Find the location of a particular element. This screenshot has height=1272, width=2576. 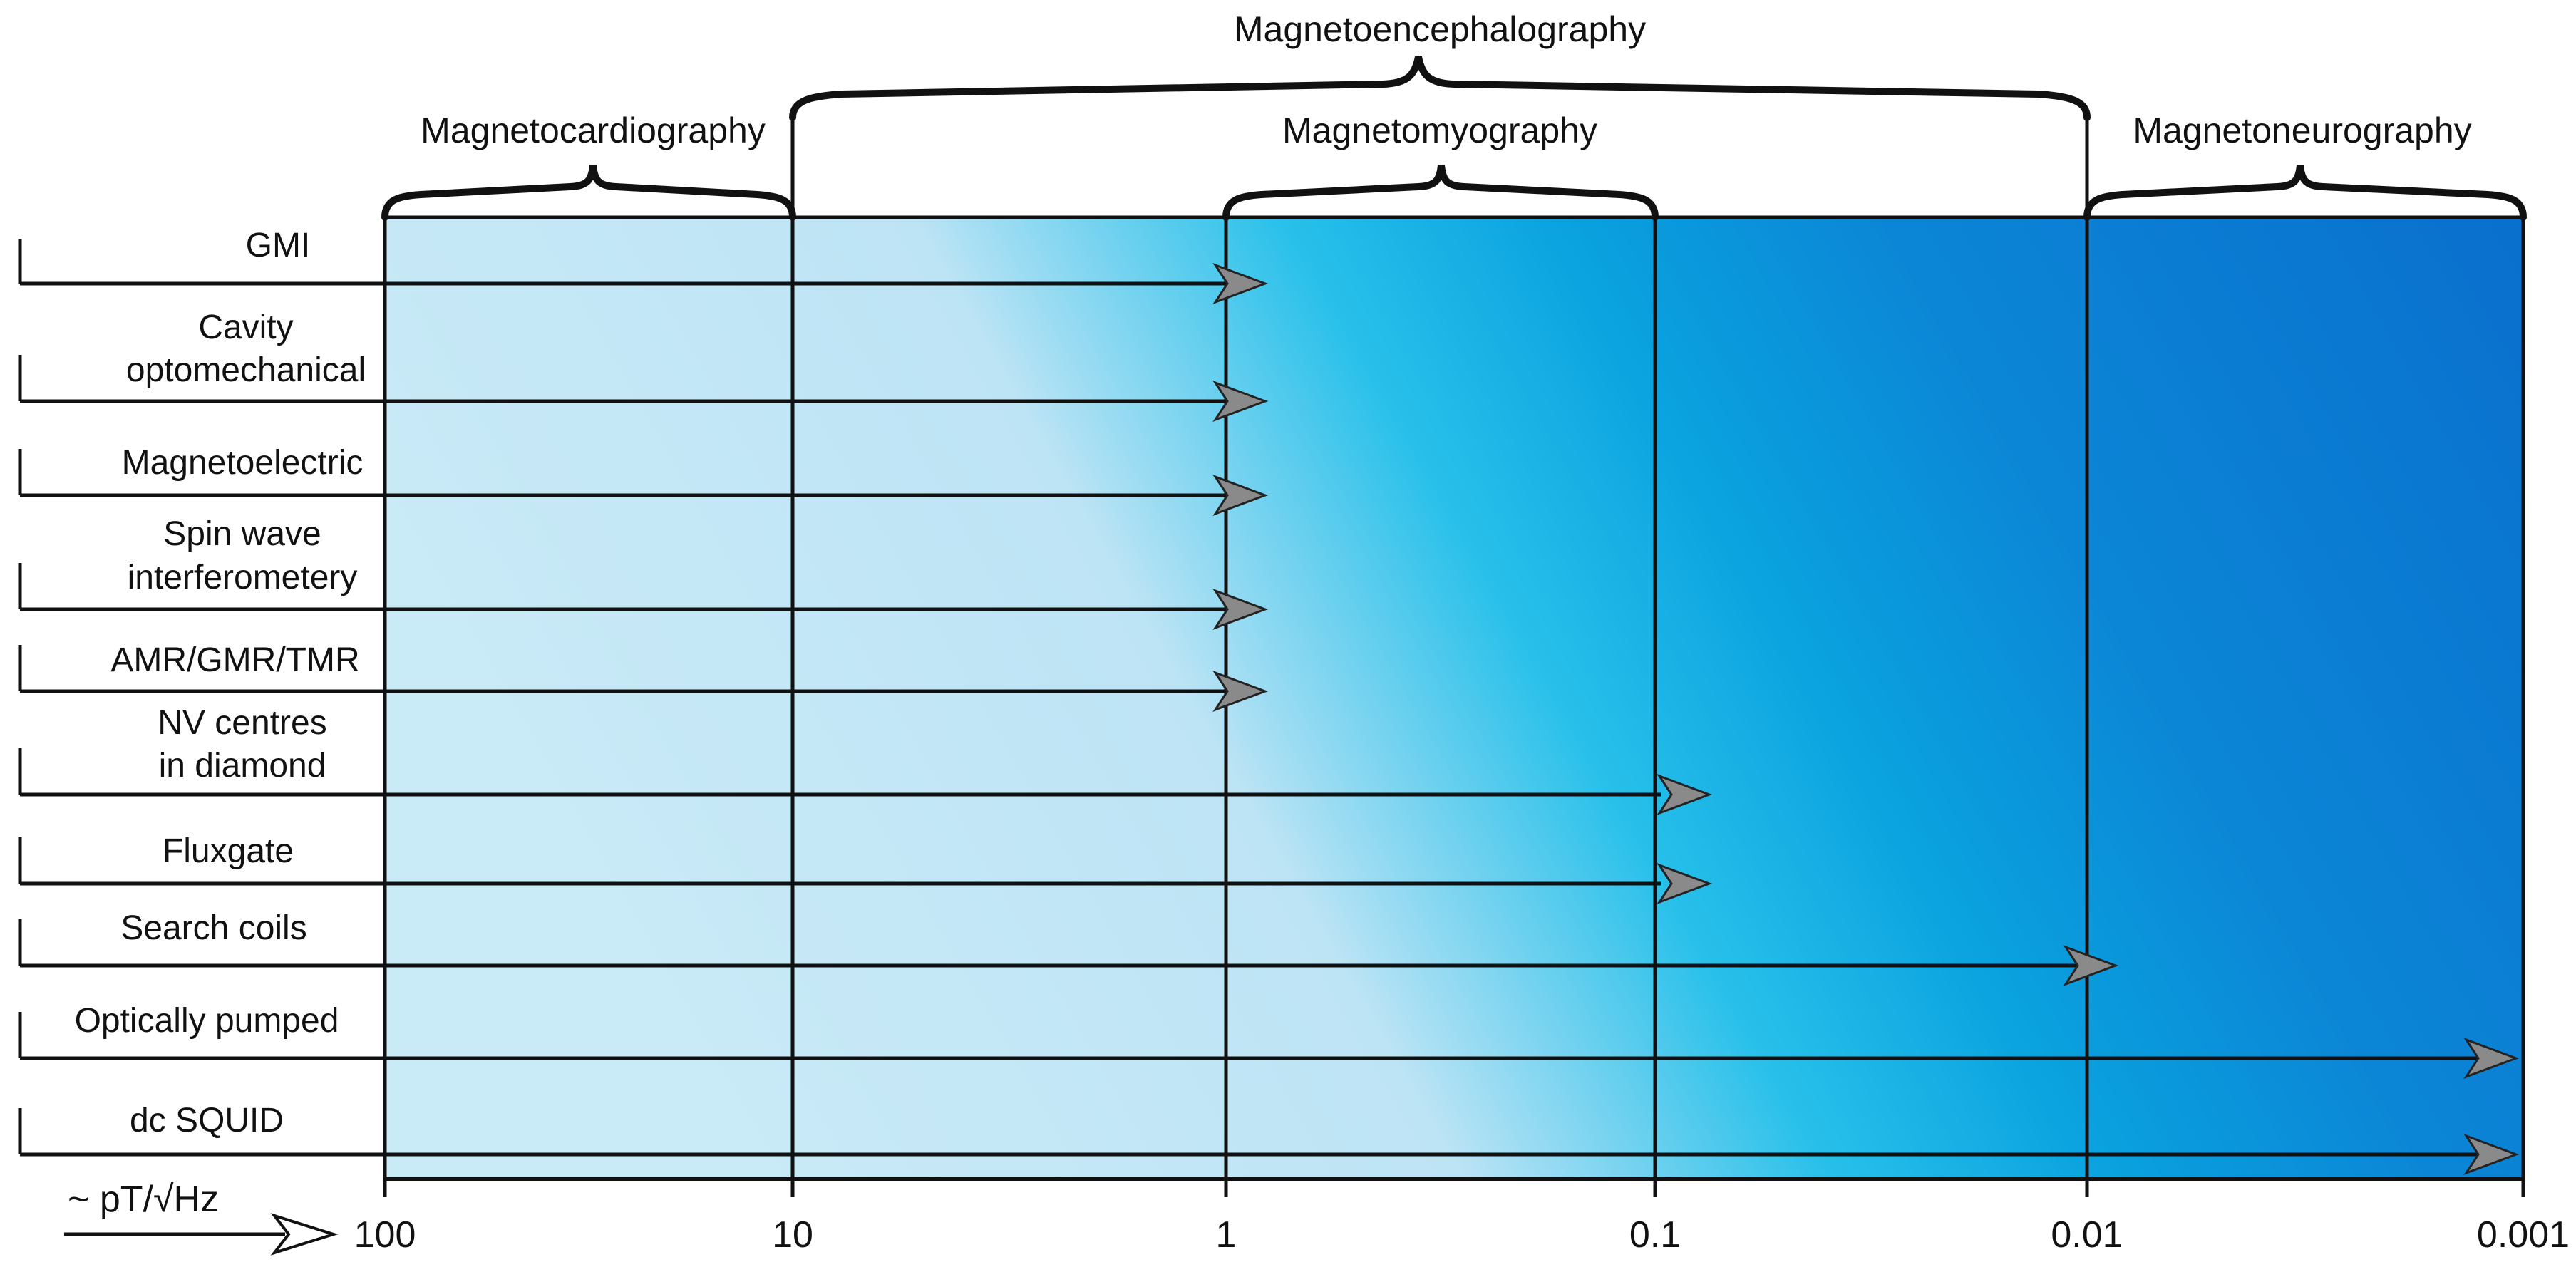

sensor-row: NV centres in diamond is located at coordinates (865, 759).